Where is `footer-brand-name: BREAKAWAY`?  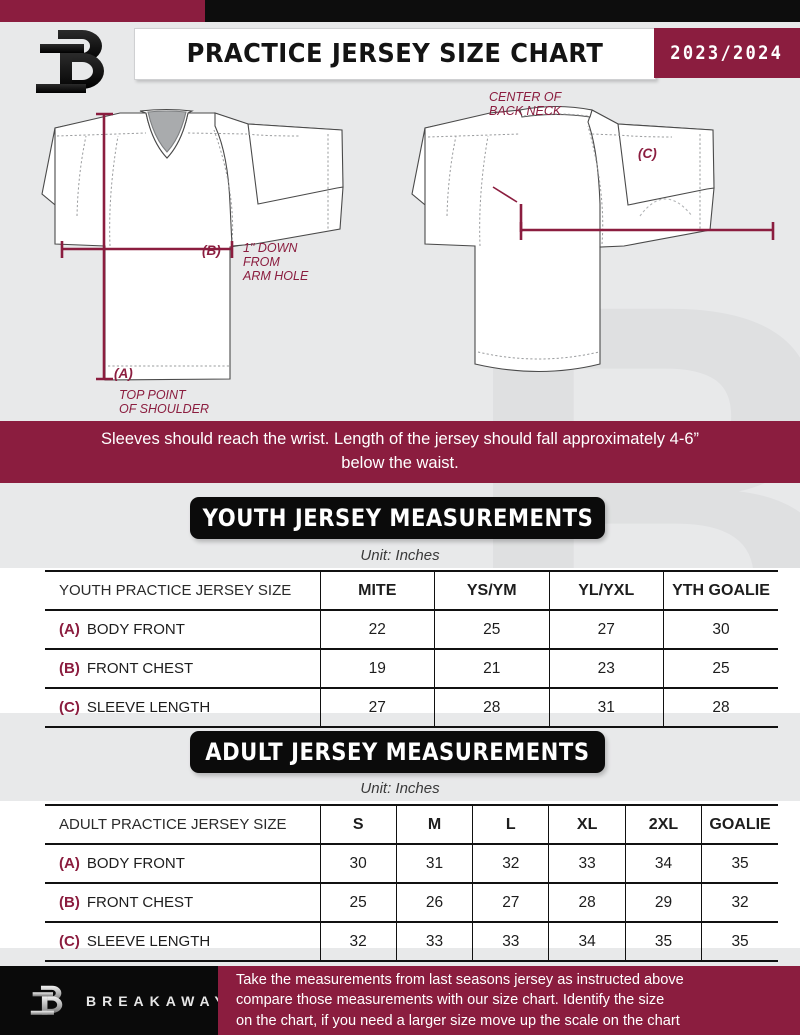
footer-brand-name: BREAKAWAY is located at coordinates (158, 1000).